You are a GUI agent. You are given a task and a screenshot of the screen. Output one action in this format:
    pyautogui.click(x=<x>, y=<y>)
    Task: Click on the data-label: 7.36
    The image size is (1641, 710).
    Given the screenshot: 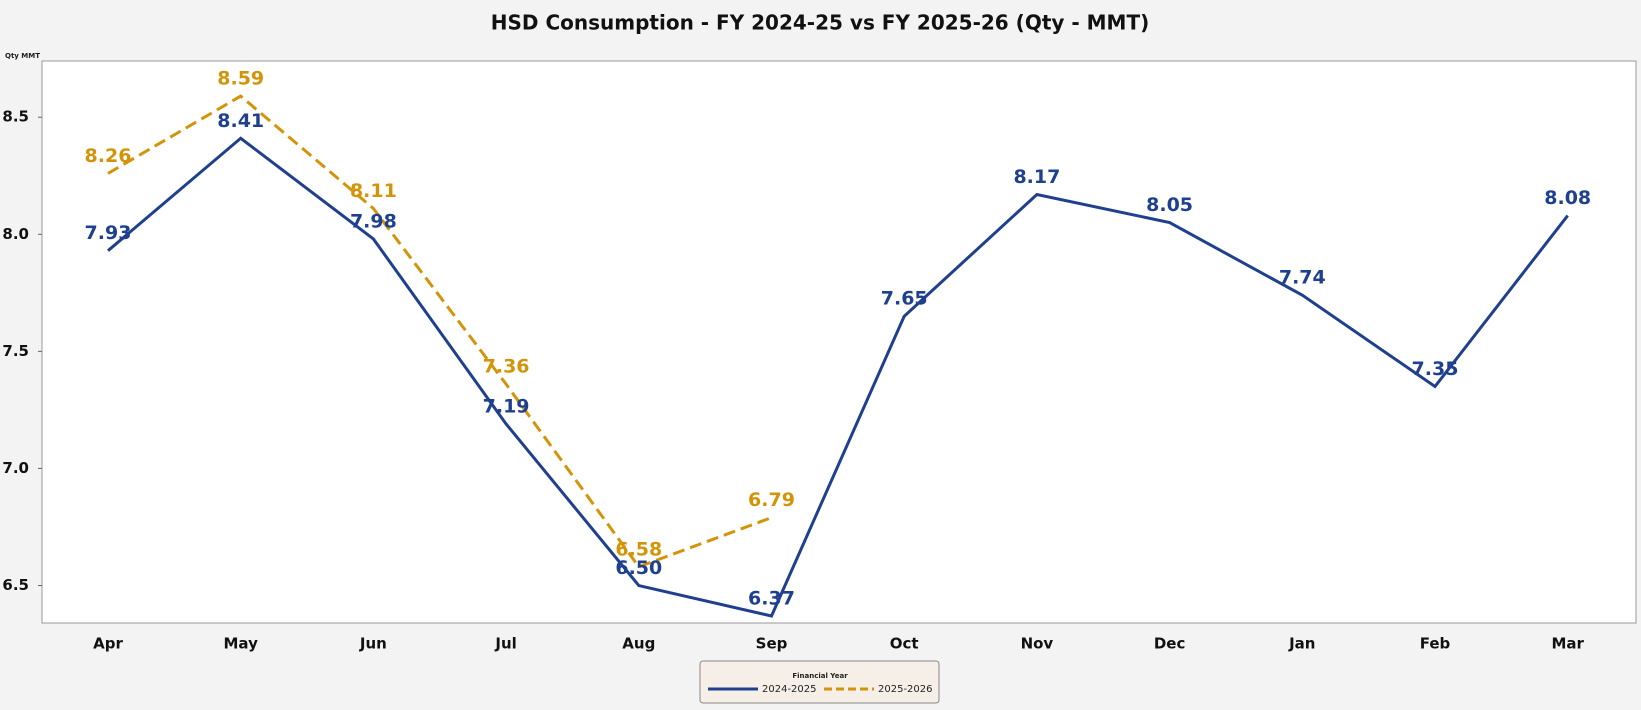 What is the action you would take?
    pyautogui.click(x=506, y=367)
    